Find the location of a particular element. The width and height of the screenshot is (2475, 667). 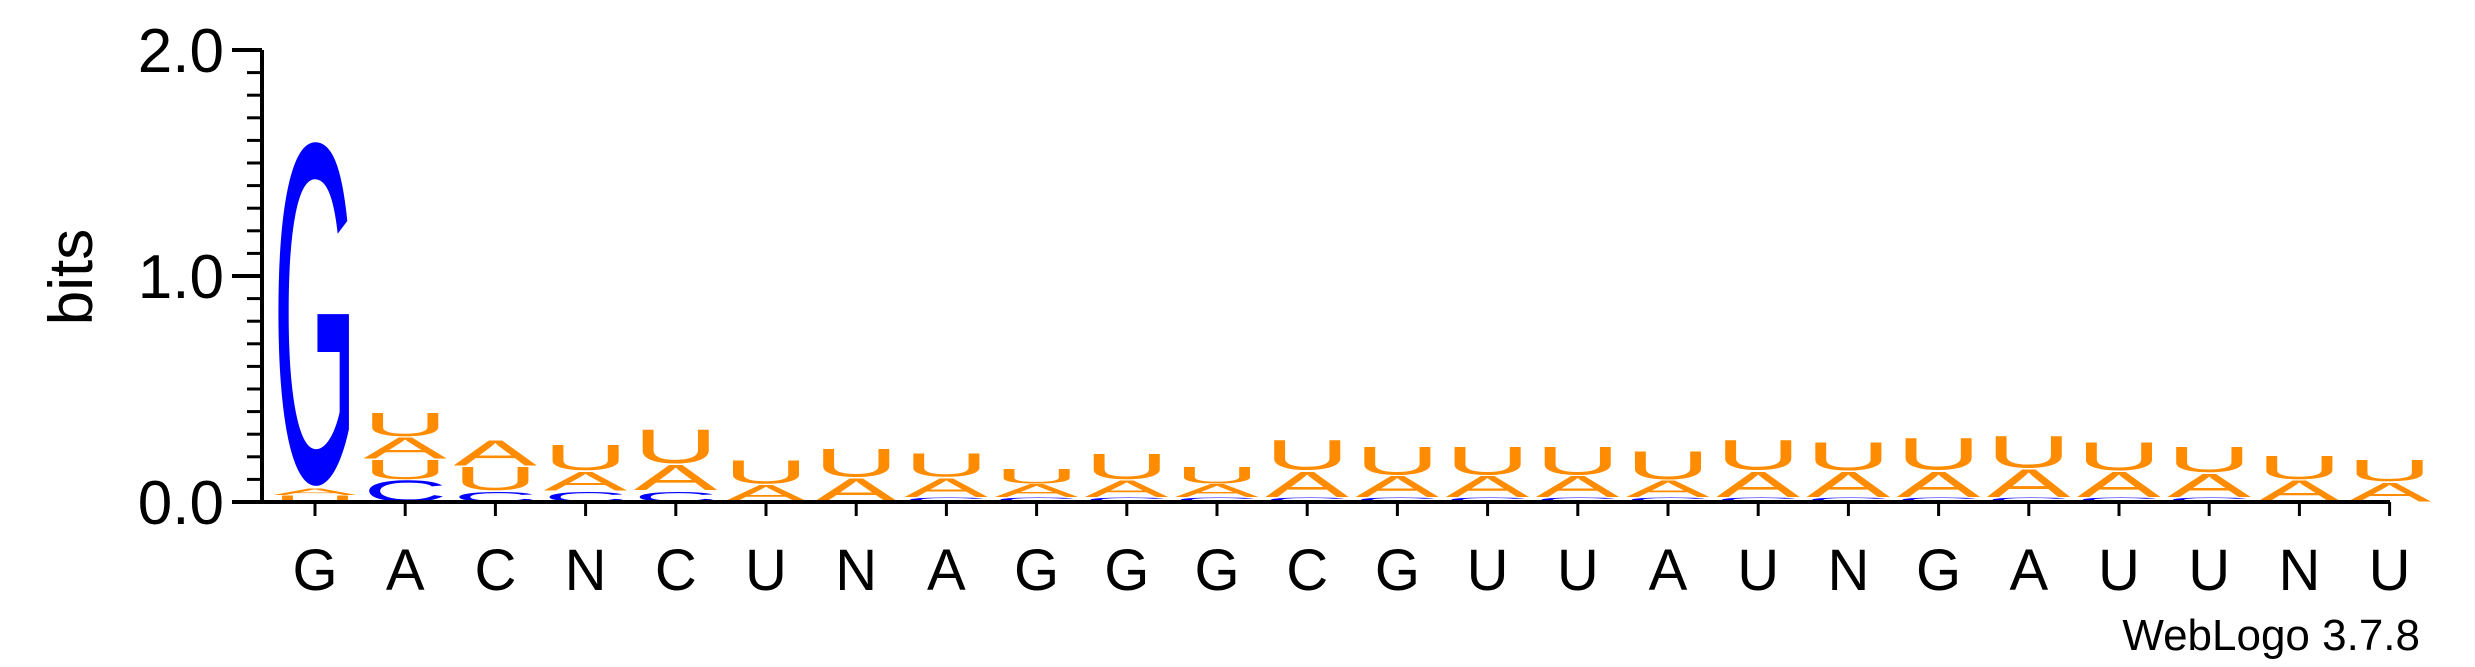

weblogo-version-label: WebLogo 3.7.8 is located at coordinates (2271, 635).